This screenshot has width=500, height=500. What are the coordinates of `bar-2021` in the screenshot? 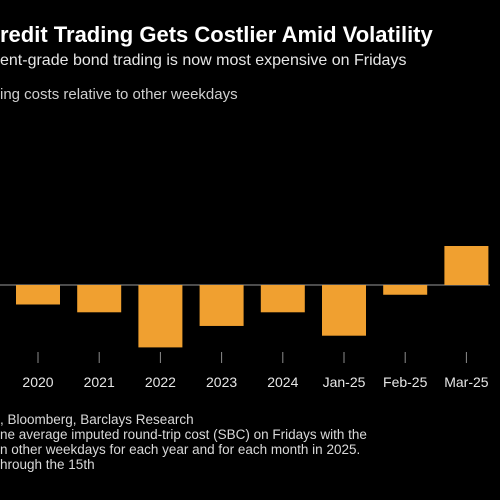 It's located at (99, 299).